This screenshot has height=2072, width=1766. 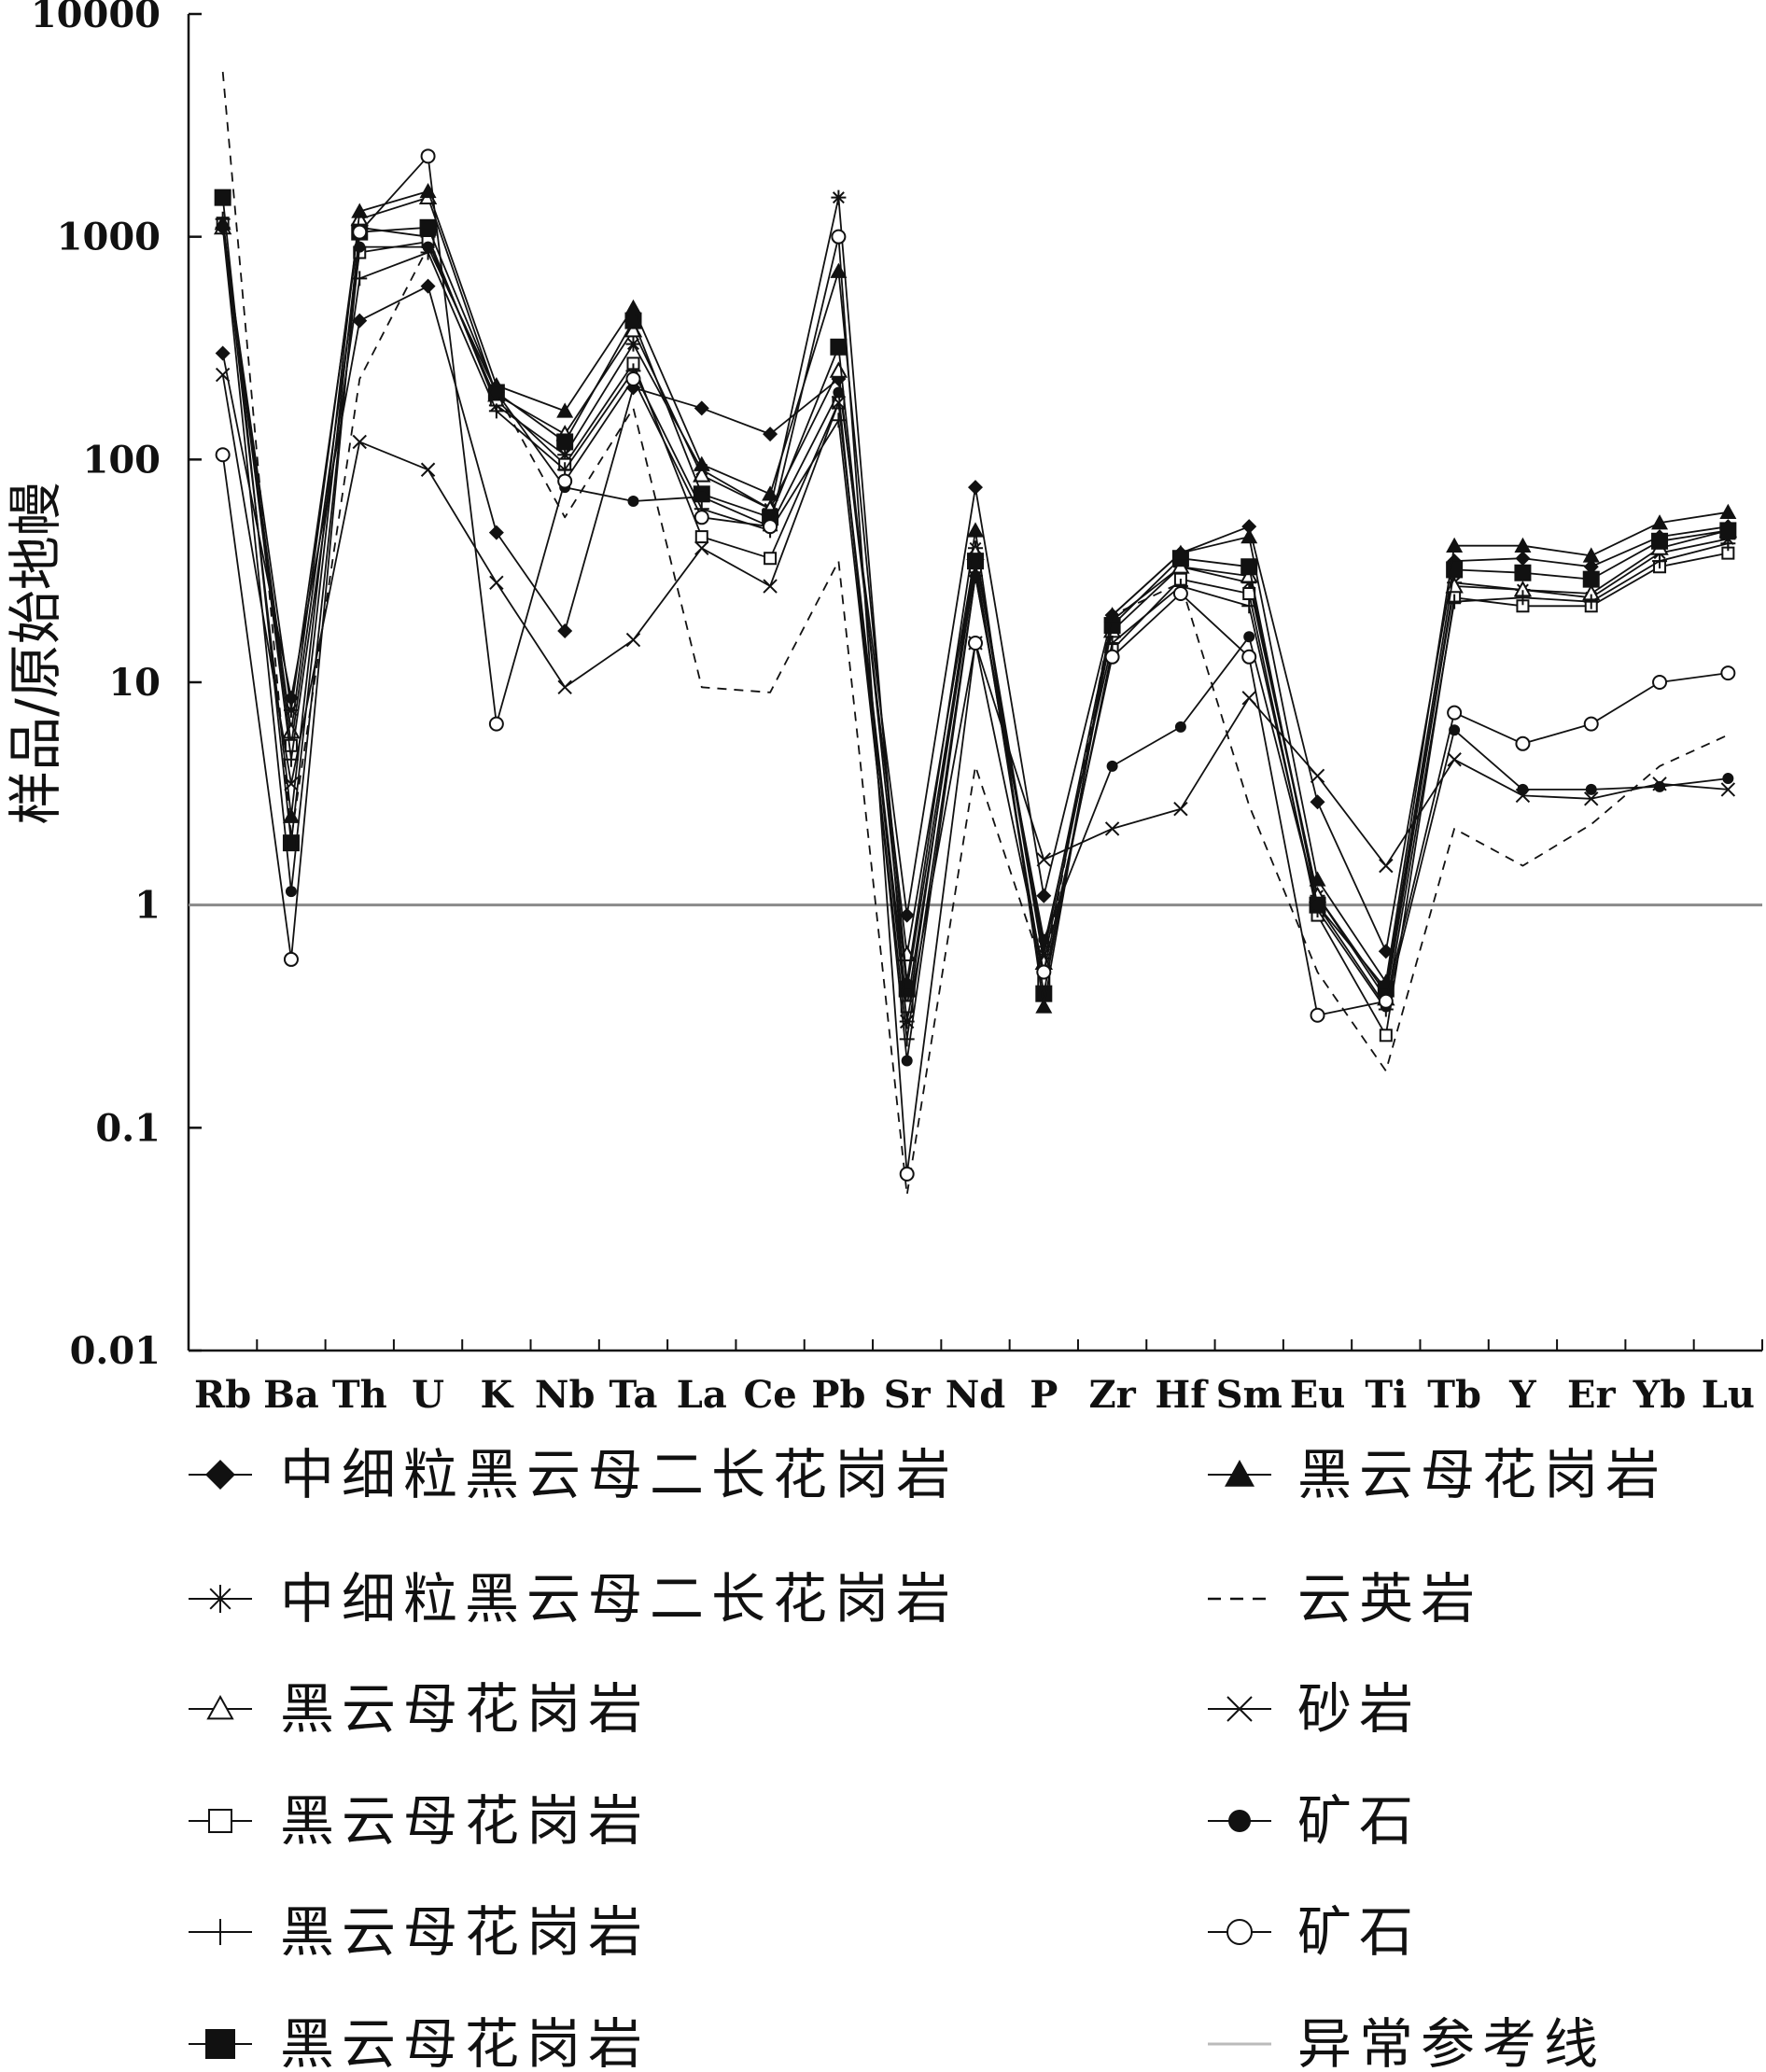 I want to click on x-tick-label: Ba, so click(x=291, y=1395).